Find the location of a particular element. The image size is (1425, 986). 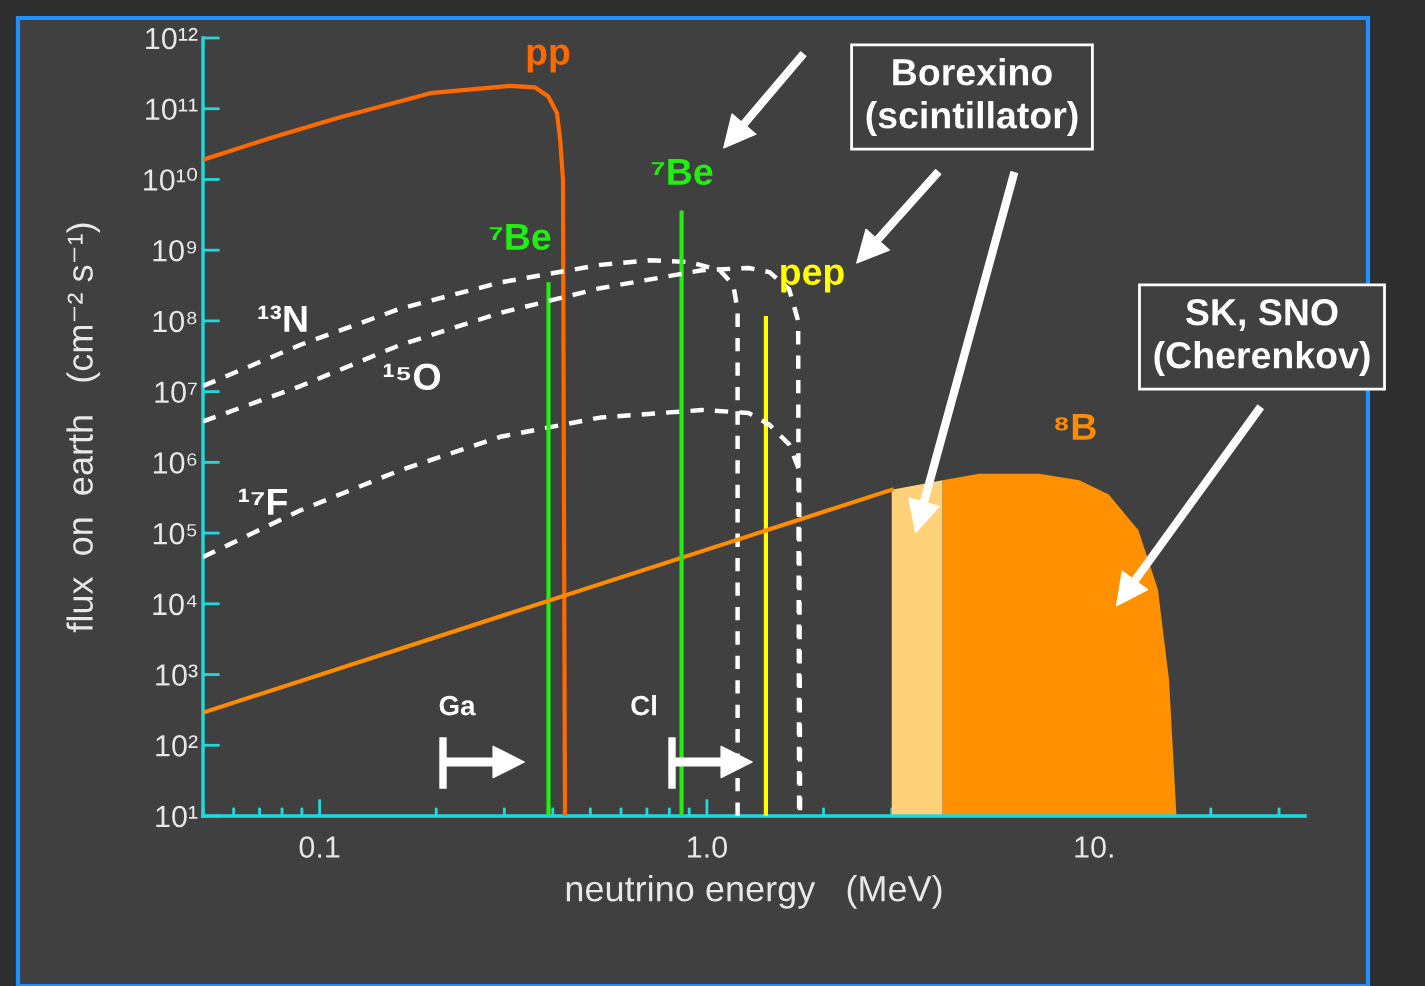

annotation: SK, SNO (Cherenkov) is located at coordinates (1262, 337).